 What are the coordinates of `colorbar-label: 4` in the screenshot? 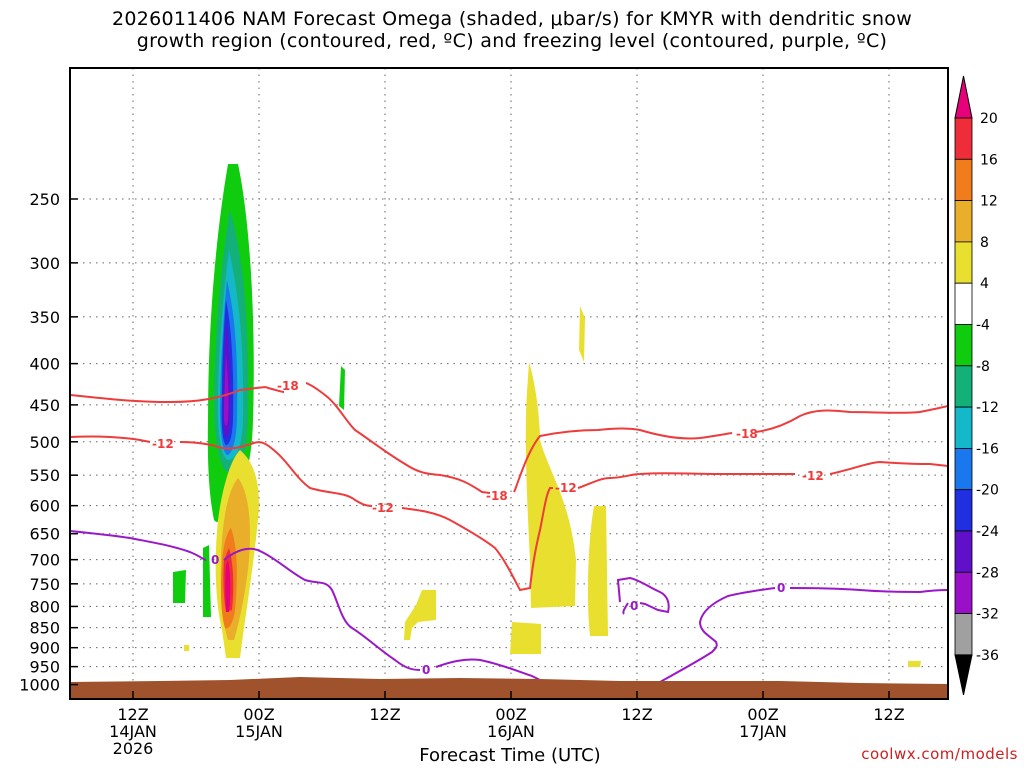 It's located at (984, 284).